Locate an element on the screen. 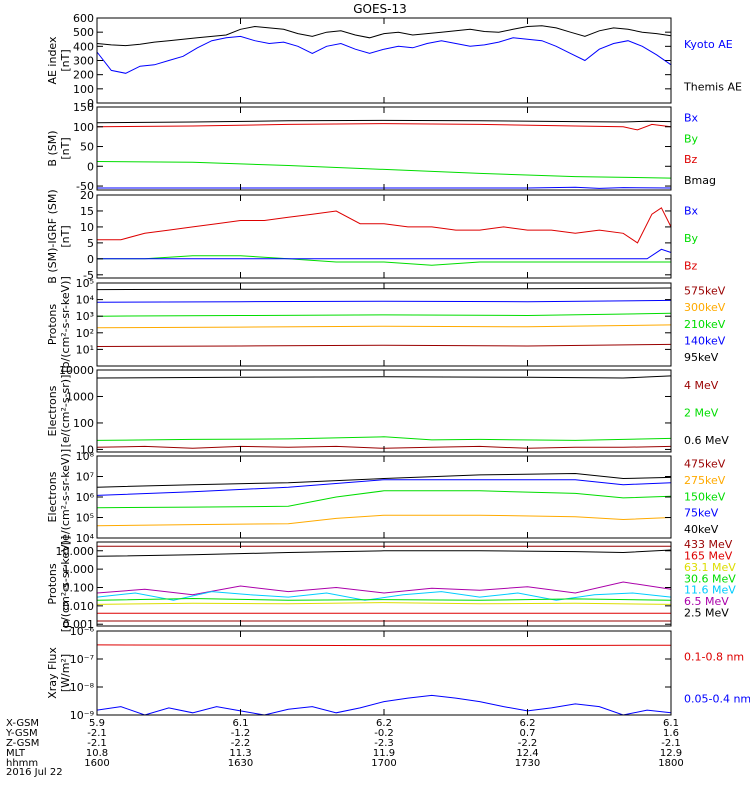  y-tick-label: 0.100 is located at coordinates (79, 587).